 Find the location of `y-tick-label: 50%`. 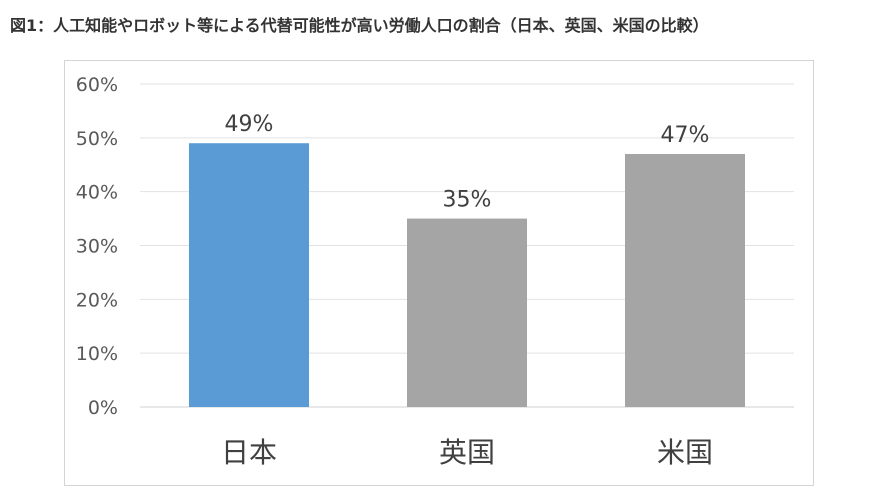

y-tick-label: 50% is located at coordinates (97, 139).